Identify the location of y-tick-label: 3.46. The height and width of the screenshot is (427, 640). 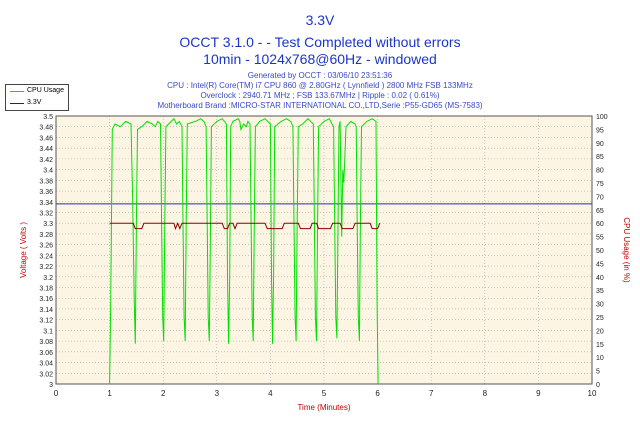
(46, 138).